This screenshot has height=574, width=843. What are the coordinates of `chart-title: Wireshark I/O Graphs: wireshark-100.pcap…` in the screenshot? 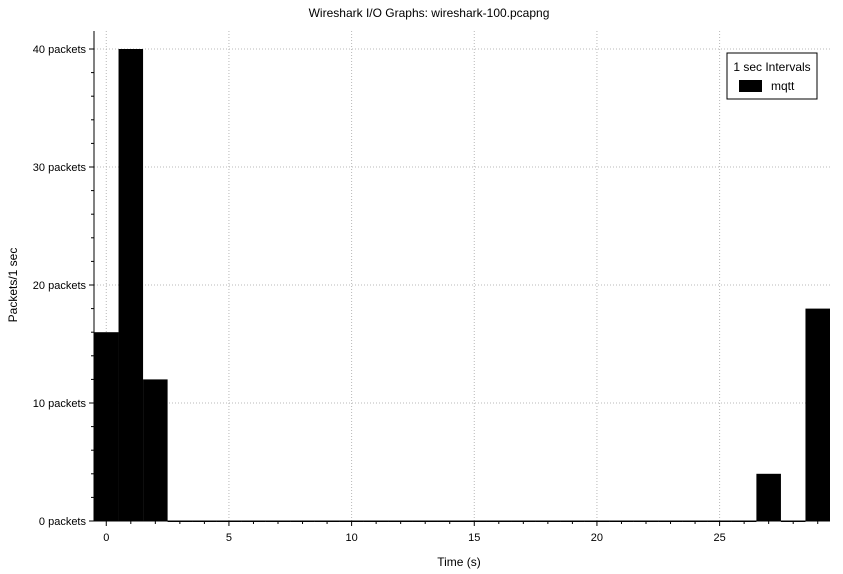 It's located at (429, 13).